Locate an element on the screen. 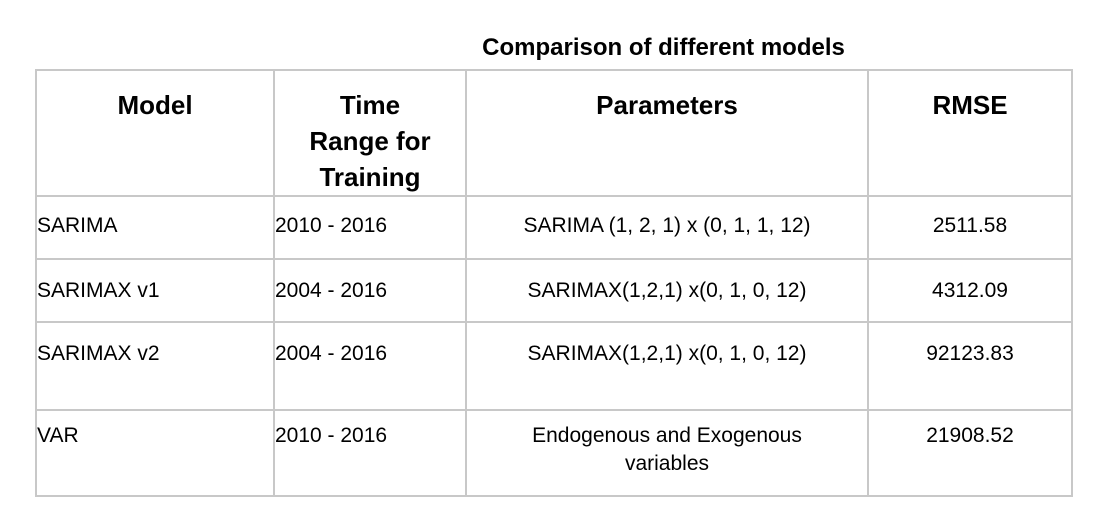 This screenshot has height=532, width=1096. cell-model: SARIMAX v2 is located at coordinates (155, 366).